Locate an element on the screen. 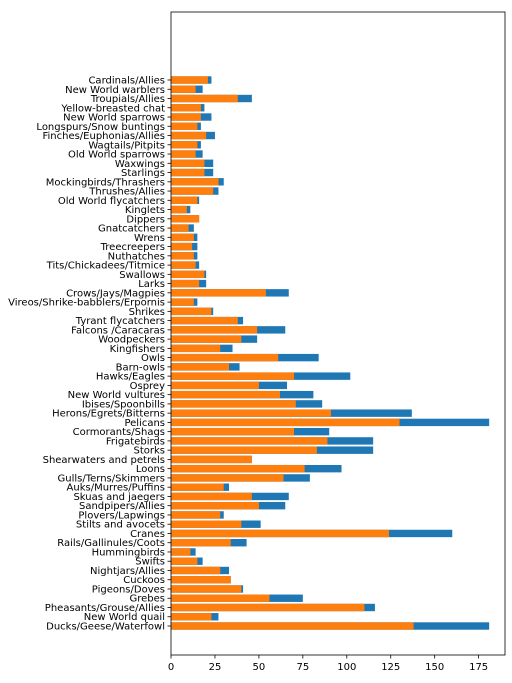 This screenshot has width=512, height=683. y-tick-label: Hummingbirds is located at coordinates (128, 552).